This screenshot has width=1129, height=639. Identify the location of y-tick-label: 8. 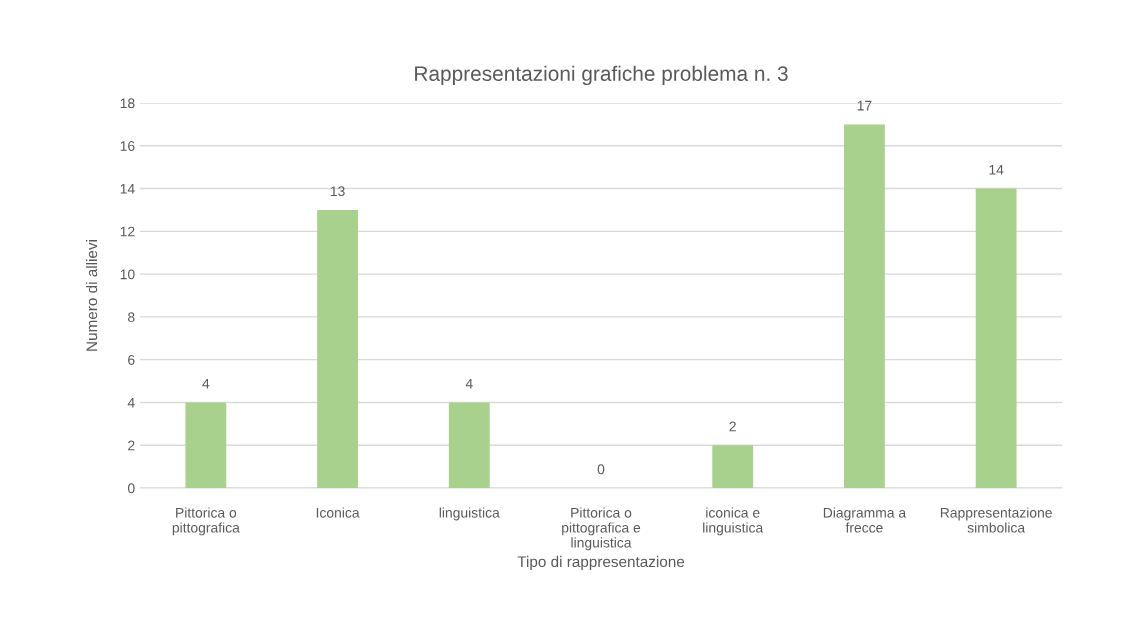
(131, 317).